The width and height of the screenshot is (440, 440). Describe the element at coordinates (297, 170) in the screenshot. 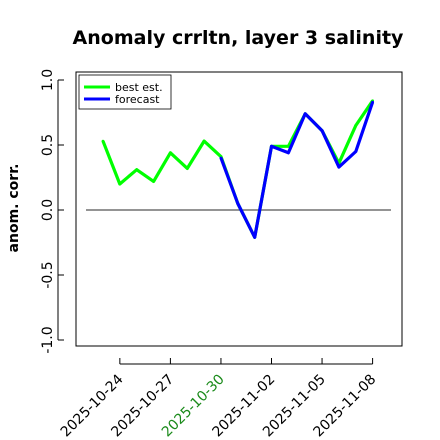

I see `series-line-forecast` at that location.